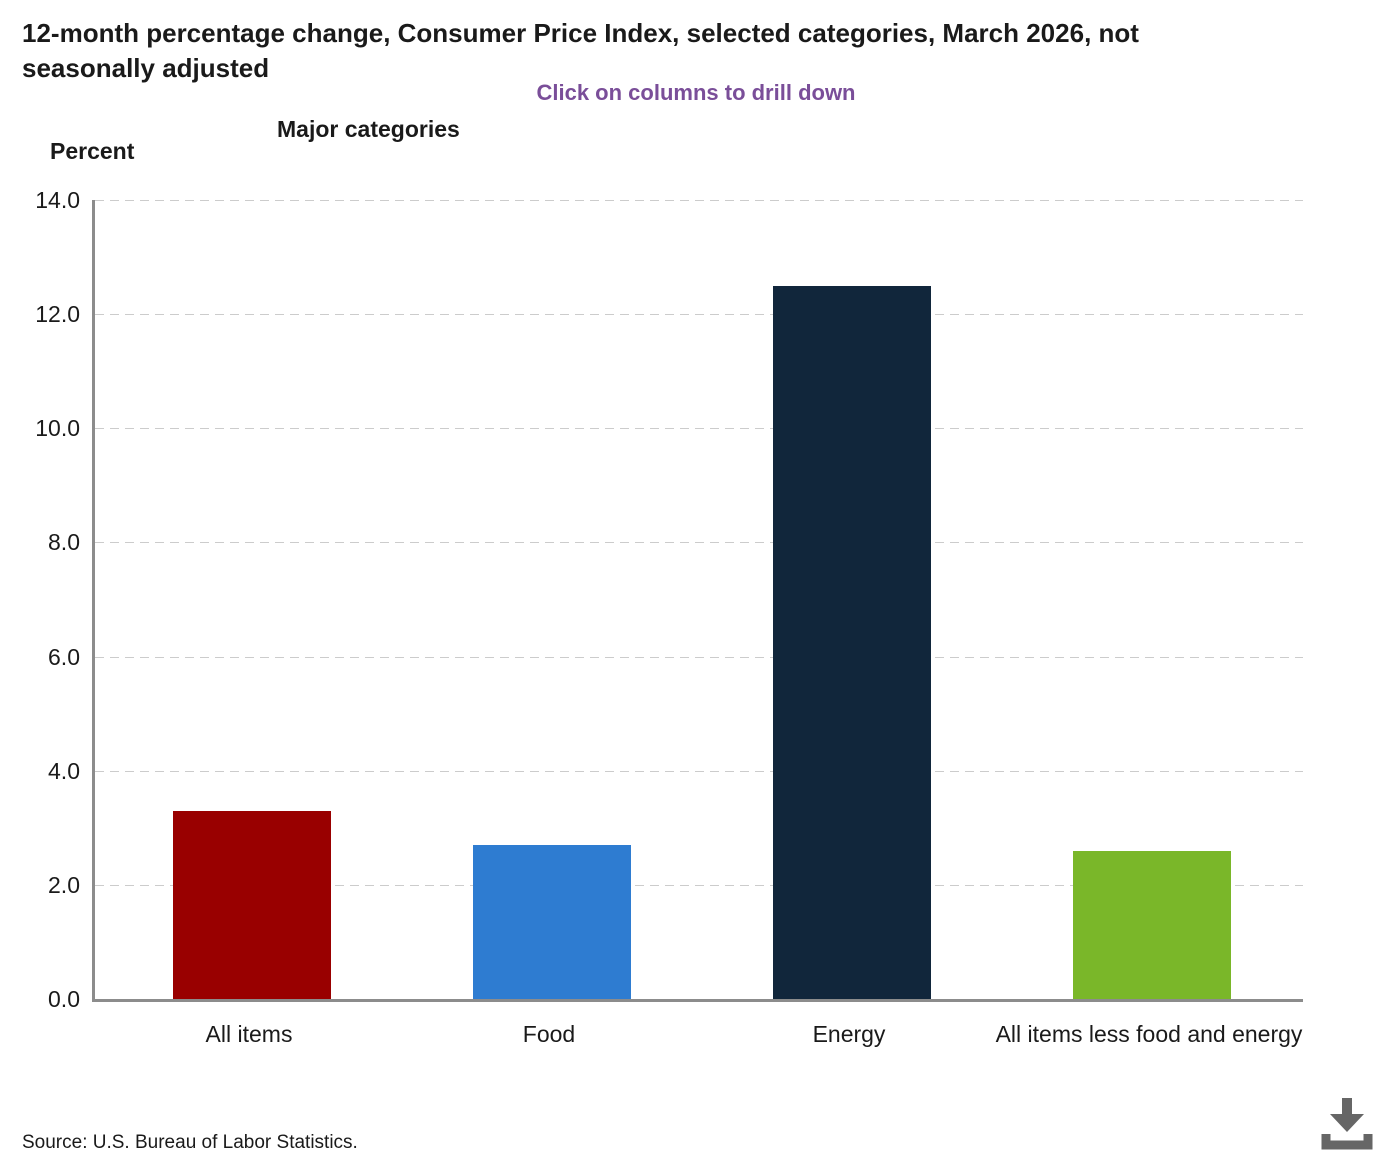  I want to click on bar-food, so click(552, 922).